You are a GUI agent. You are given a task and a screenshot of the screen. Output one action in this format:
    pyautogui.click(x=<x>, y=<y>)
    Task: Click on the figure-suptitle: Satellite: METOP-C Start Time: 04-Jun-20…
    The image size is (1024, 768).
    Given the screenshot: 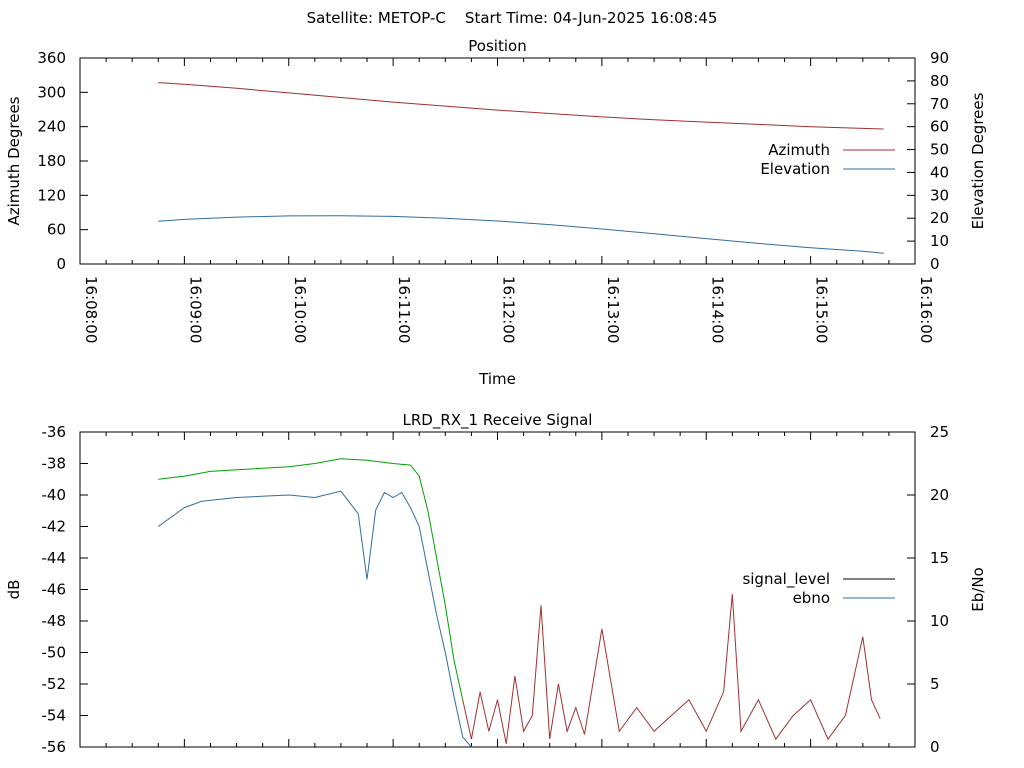 What is the action you would take?
    pyautogui.click(x=512, y=18)
    